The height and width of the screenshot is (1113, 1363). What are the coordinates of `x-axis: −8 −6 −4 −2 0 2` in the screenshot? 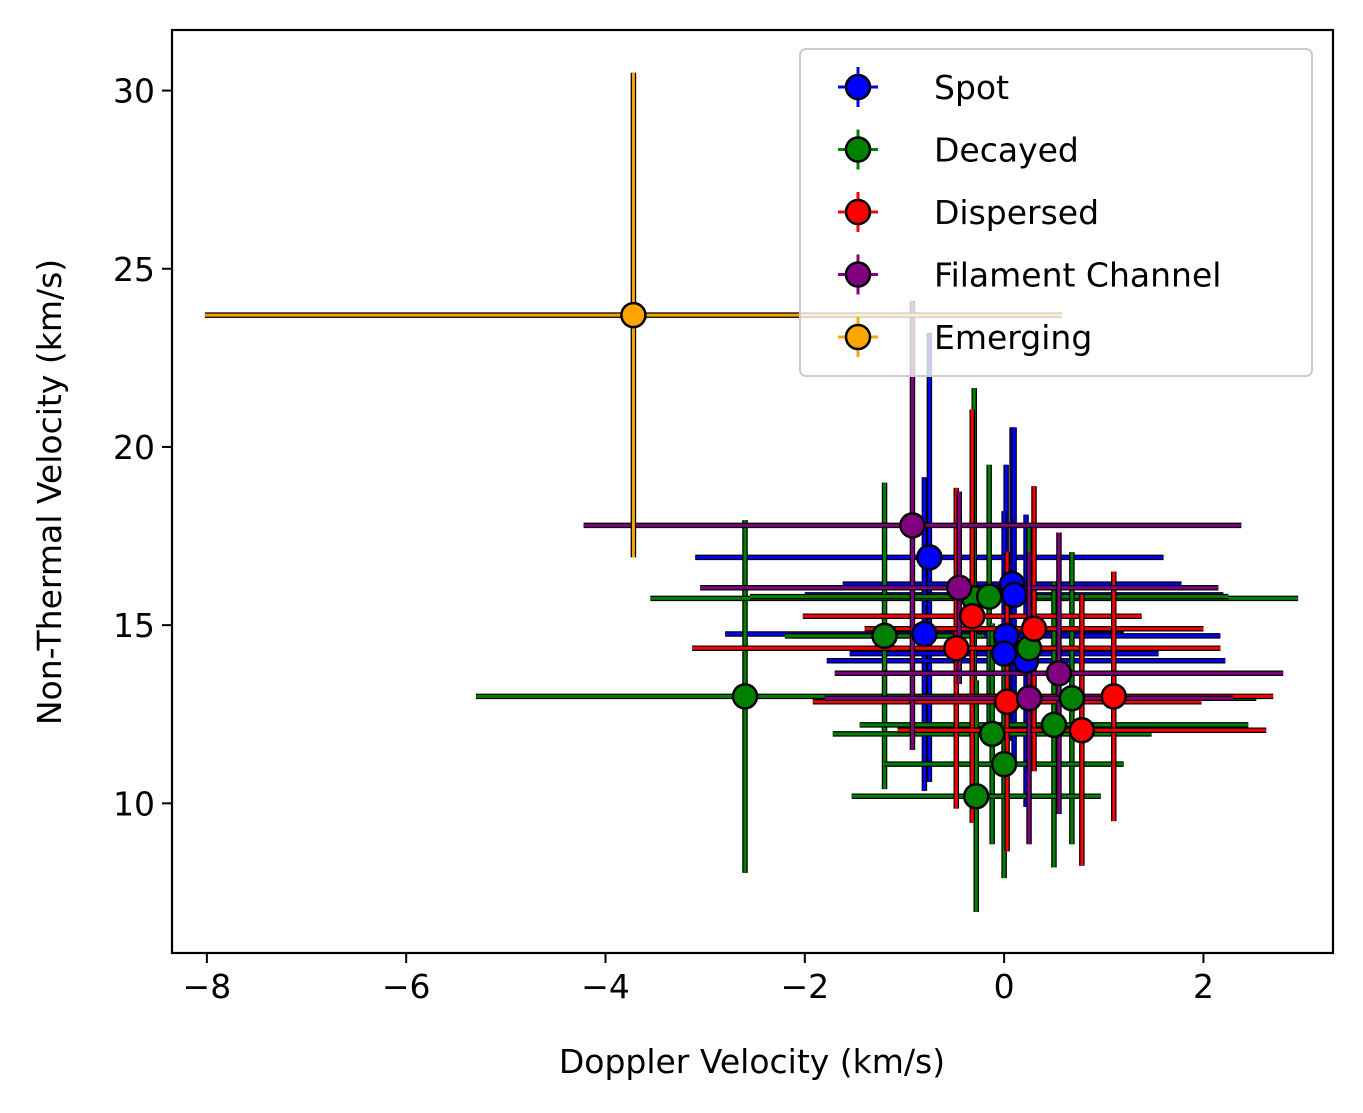 It's located at (698, 979).